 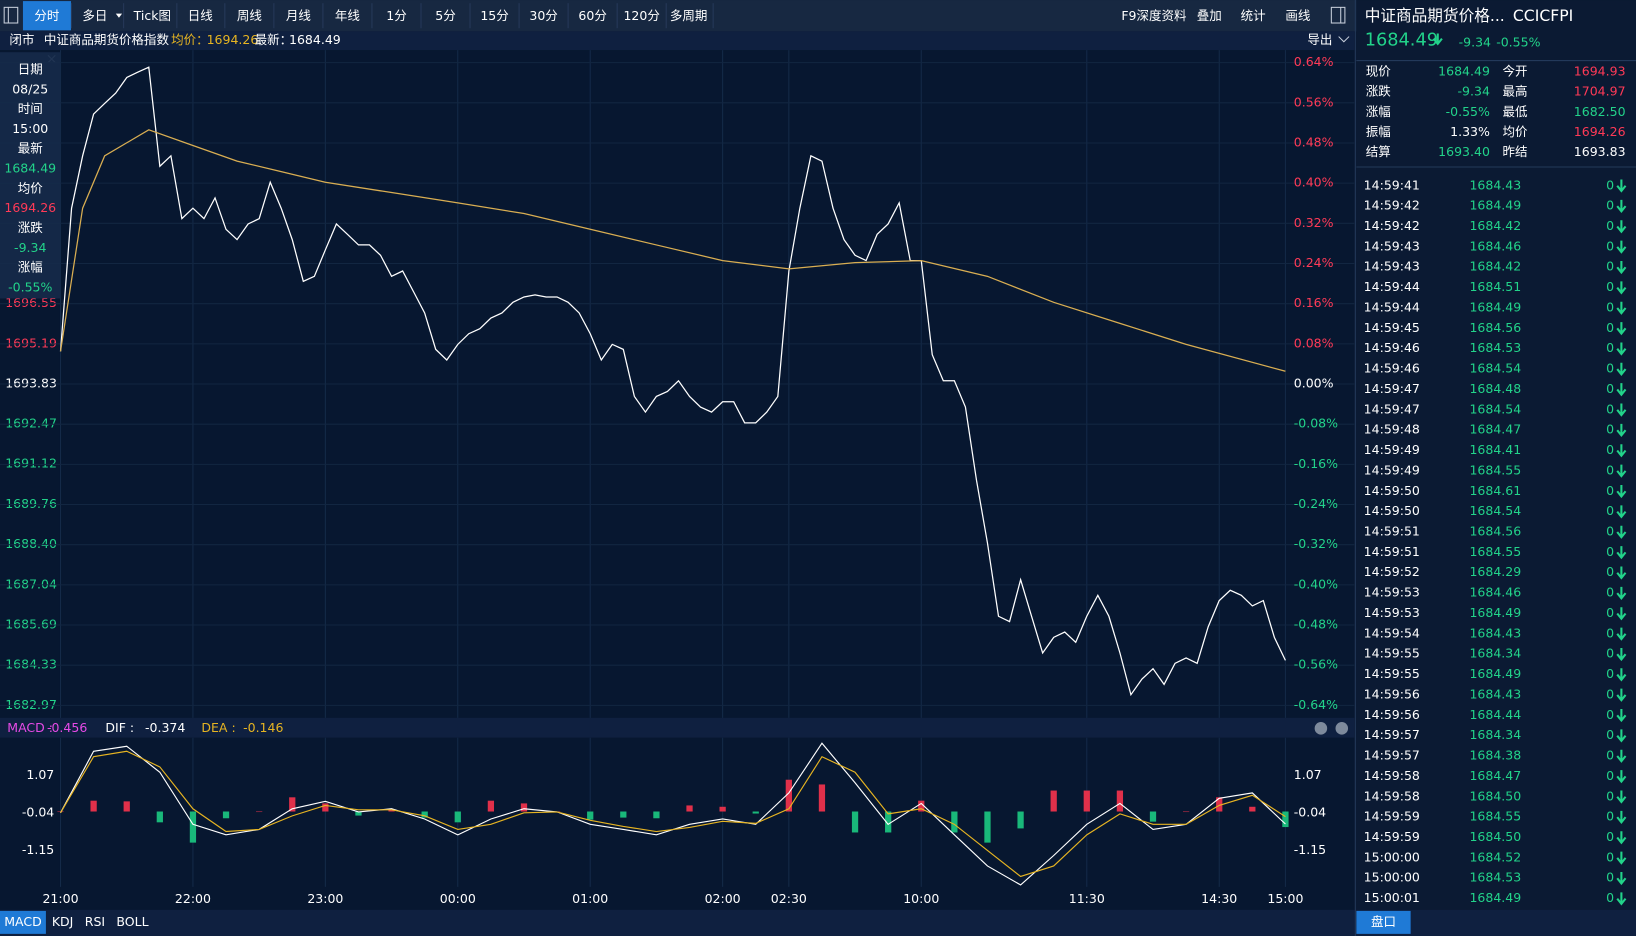 I want to click on trade-price: 1684.48, so click(x=1495, y=388).